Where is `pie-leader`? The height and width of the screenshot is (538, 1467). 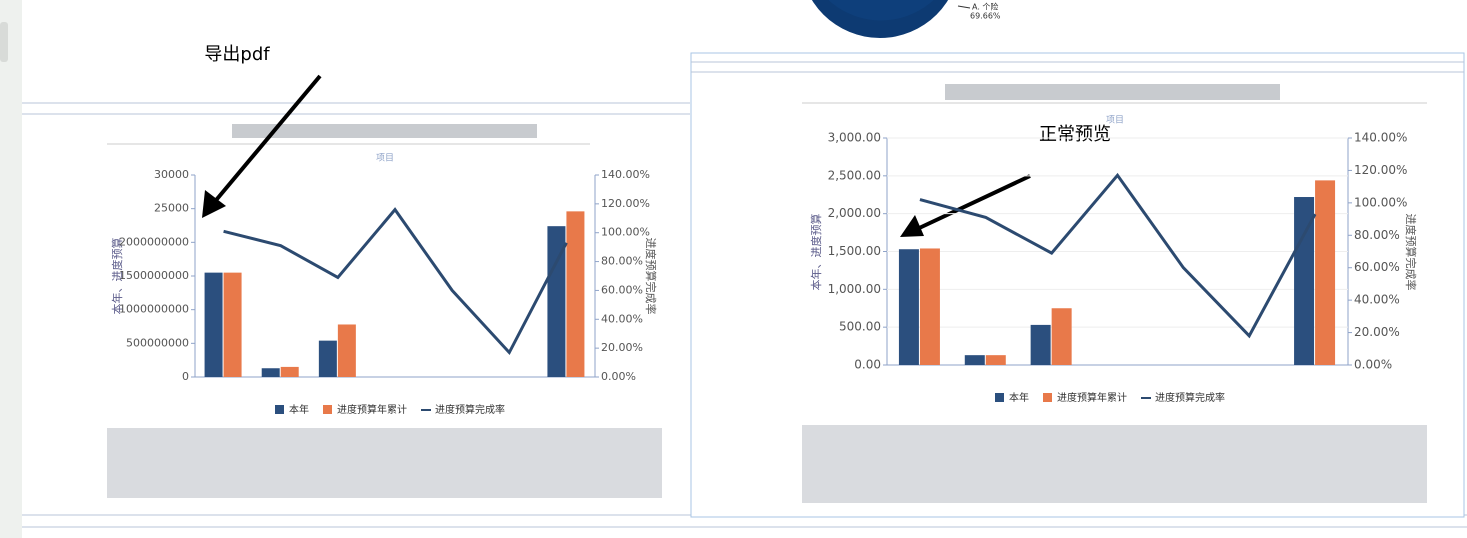
pie-leader is located at coordinates (964, 7).